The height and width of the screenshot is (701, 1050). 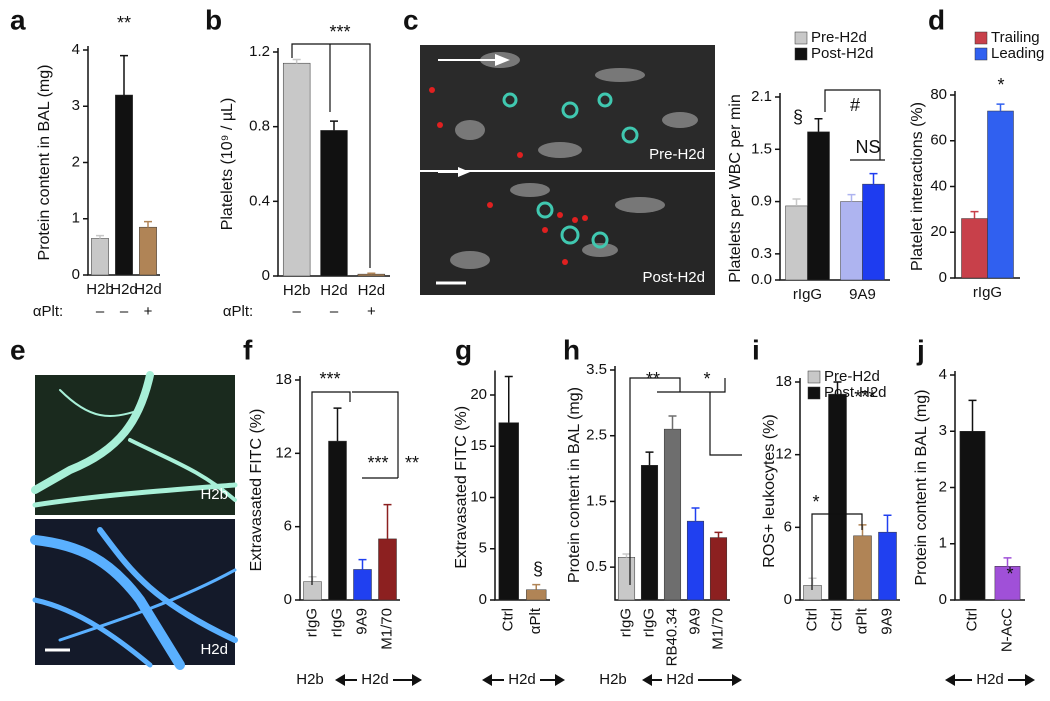 I want to click on micrograph-e: e H2b H2d, so click(x=124, y=502).